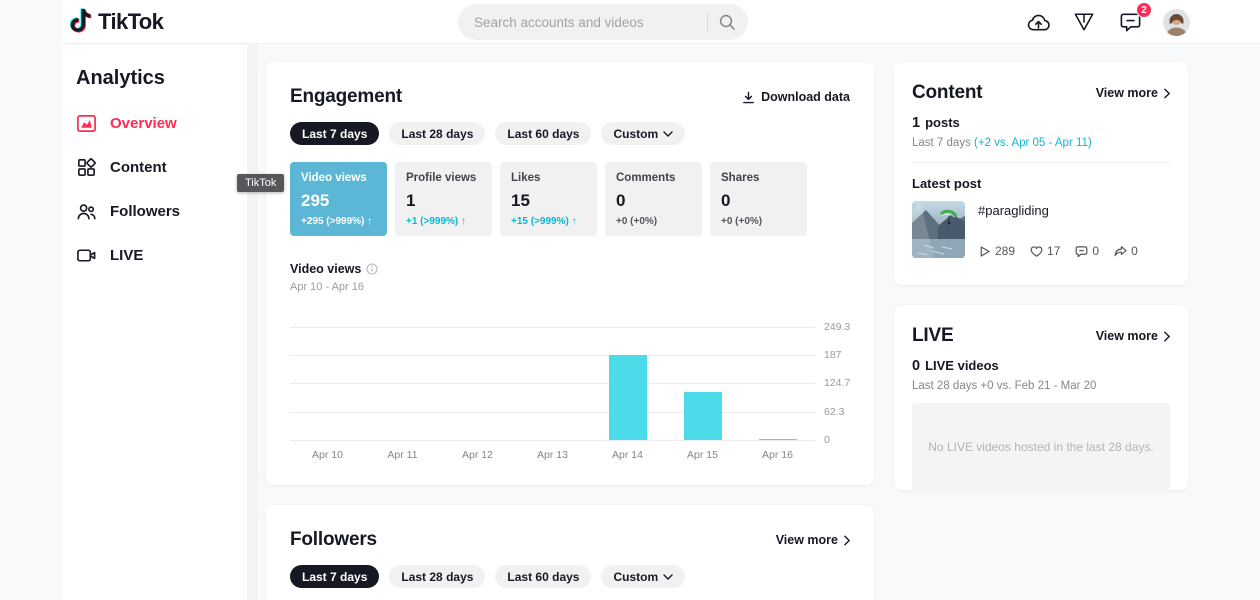 Image resolution: width=1260 pixels, height=600 pixels. What do you see at coordinates (941, 143) in the screenshot?
I see `content-period-label: Last 7 days` at bounding box center [941, 143].